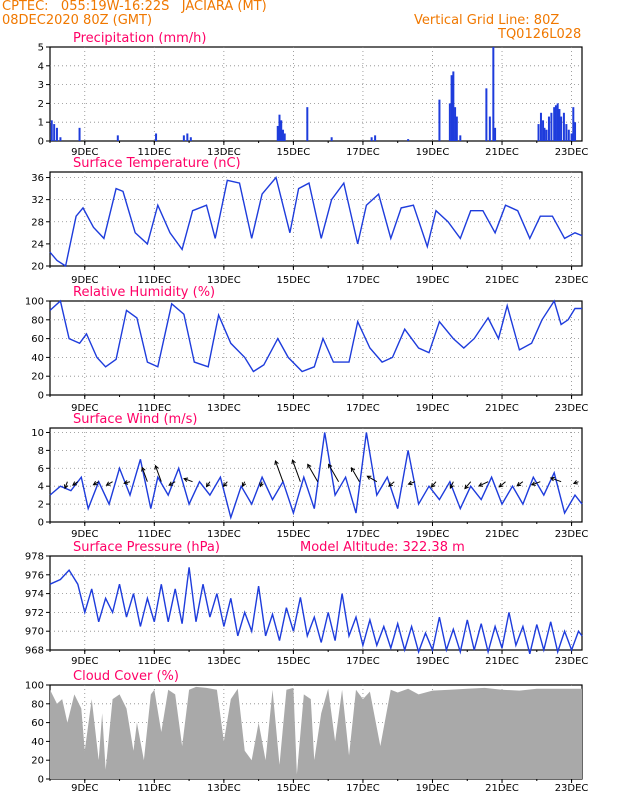 This screenshot has height=800, width=618. What do you see at coordinates (41, 523) in the screenshot?
I see `wind-ytick-label: 0` at bounding box center [41, 523].